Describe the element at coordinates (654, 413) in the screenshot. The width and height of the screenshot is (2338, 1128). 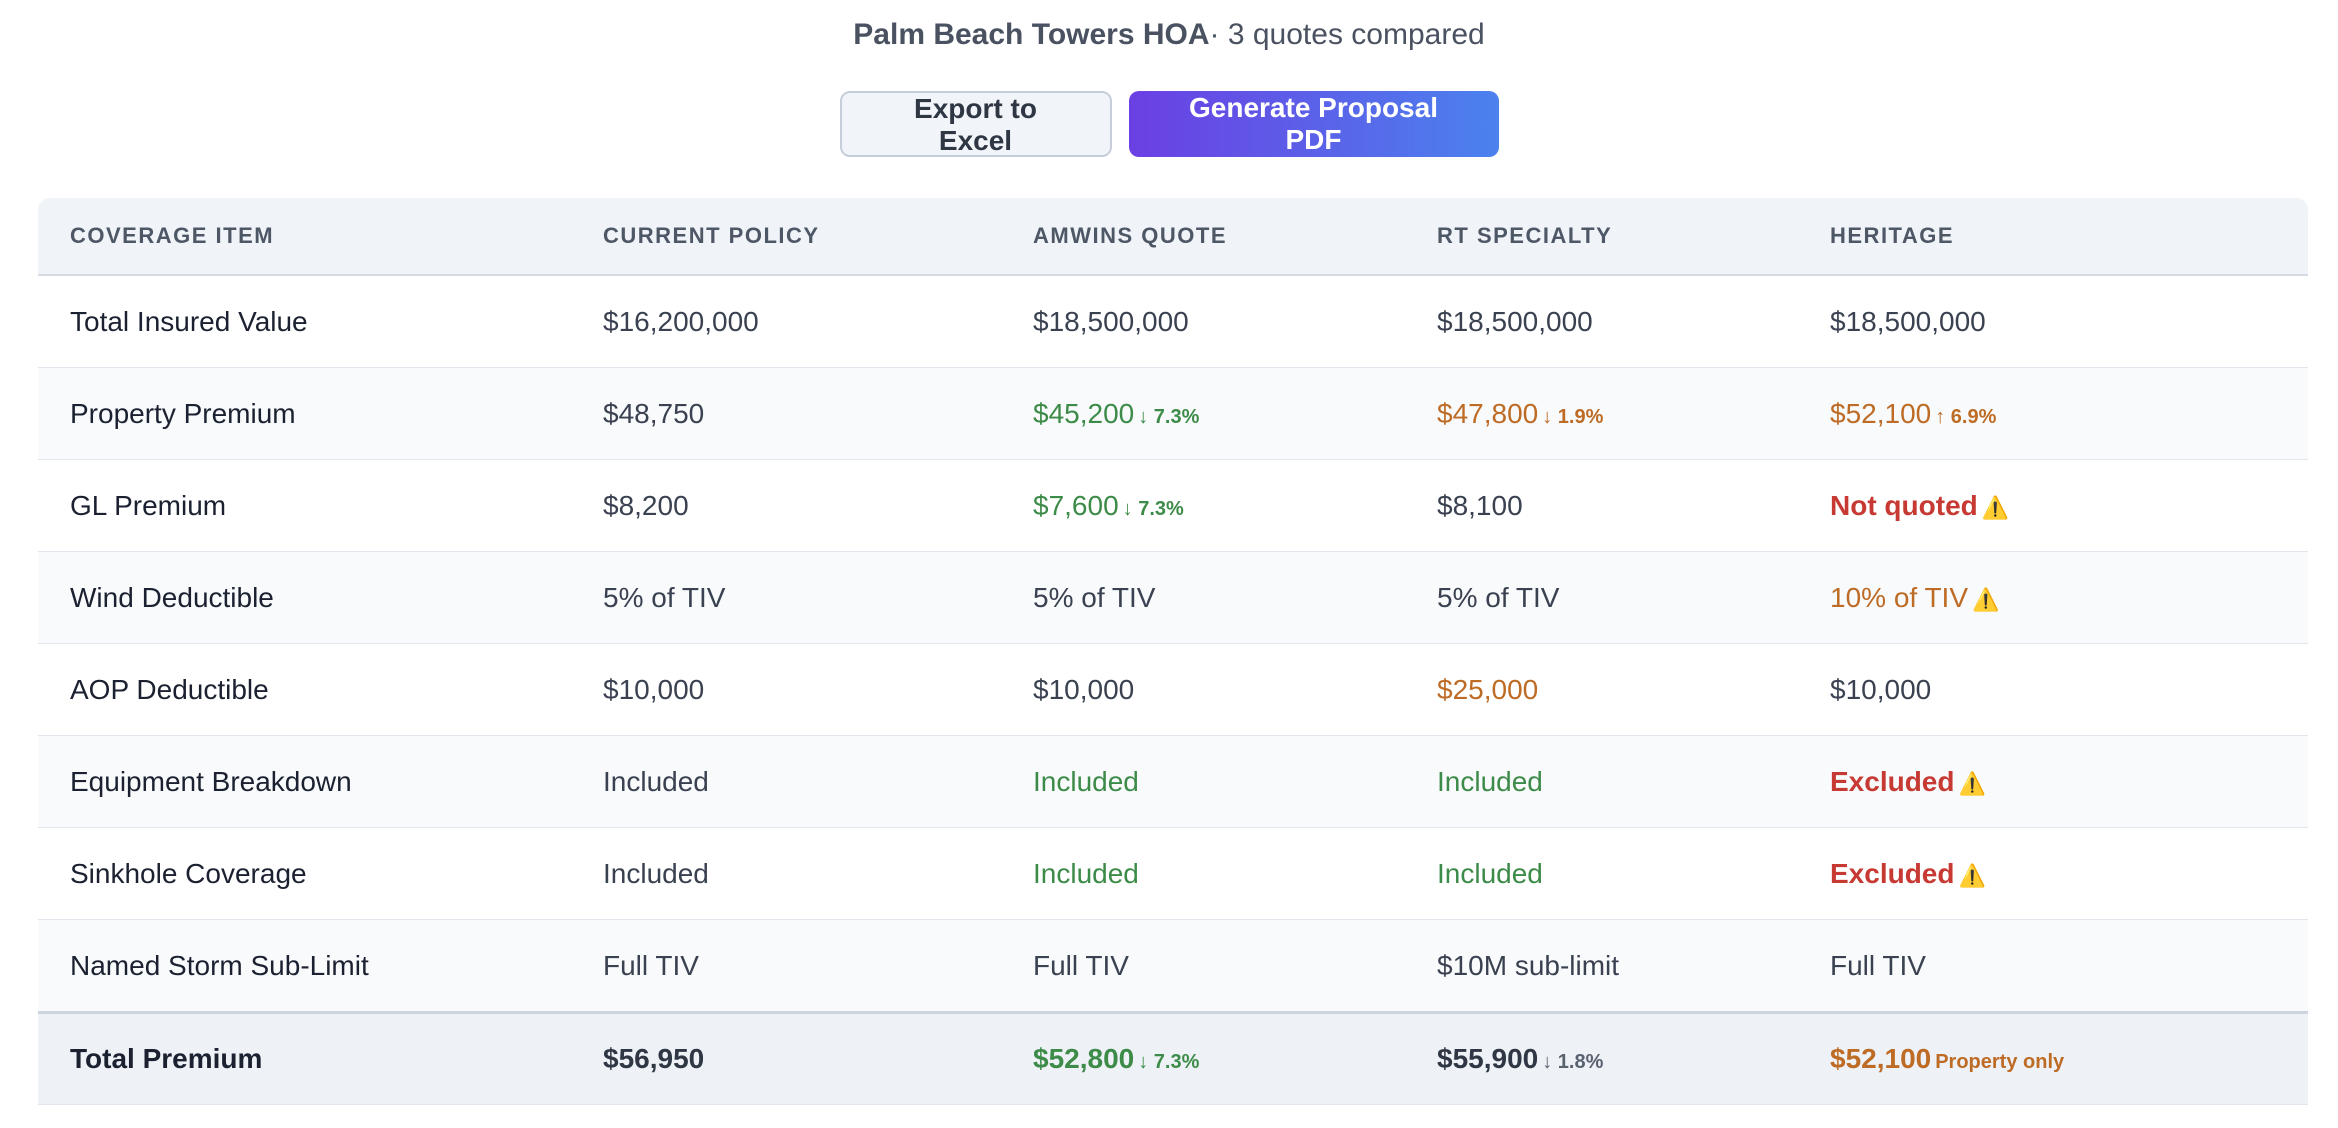
I see `cell-value: $48,750` at that location.